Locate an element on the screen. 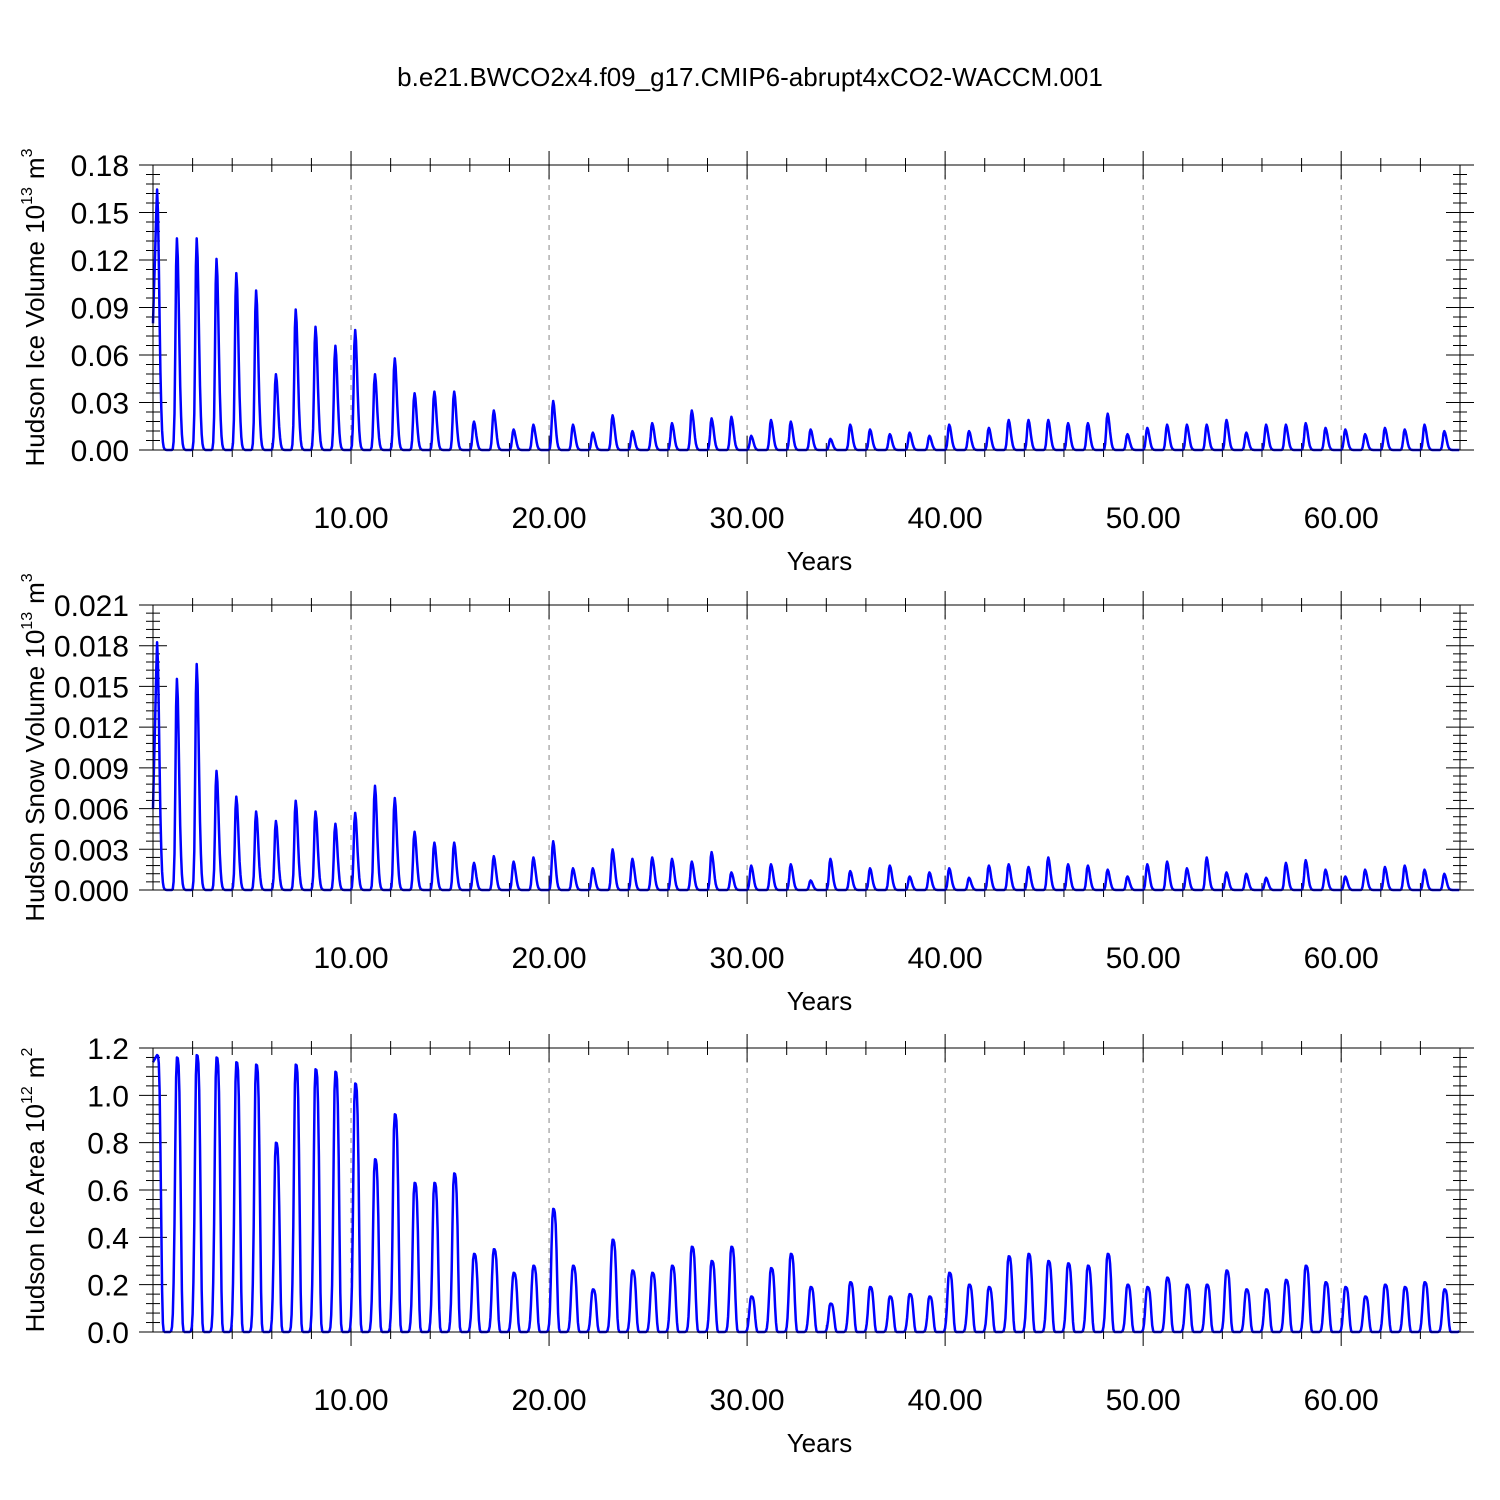 This screenshot has height=1500, width=1500. y-tick-label: 0.06 is located at coordinates (100, 356).